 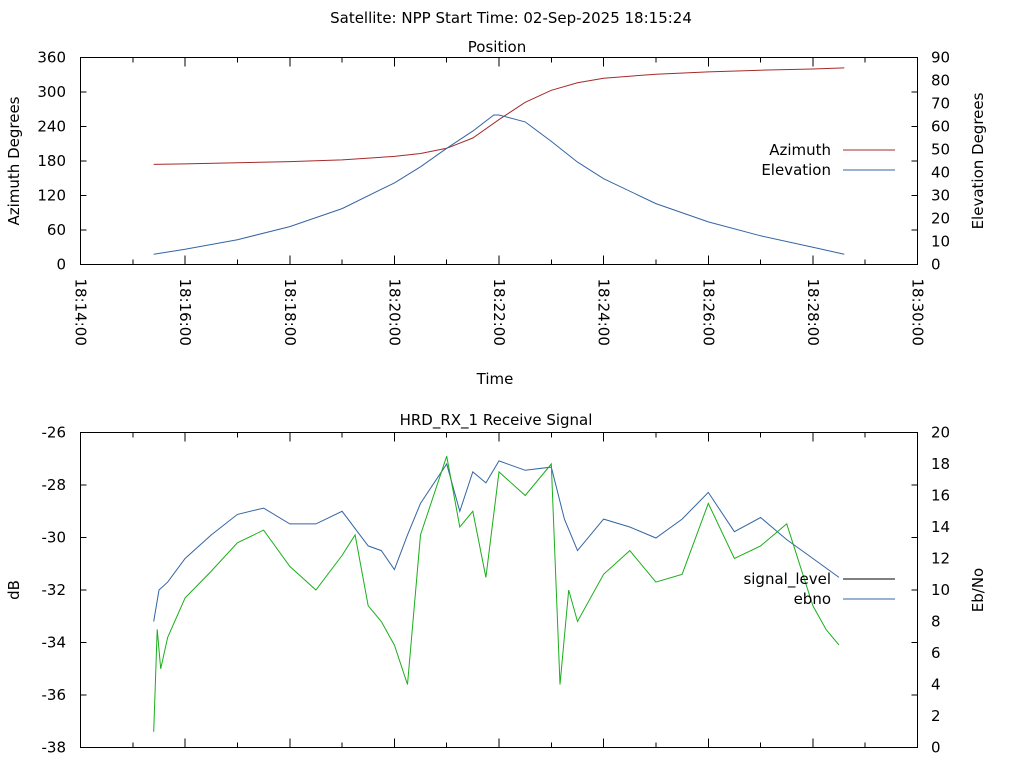 I want to click on elevation-axis-label: Elevation Degrees, so click(x=978, y=160).